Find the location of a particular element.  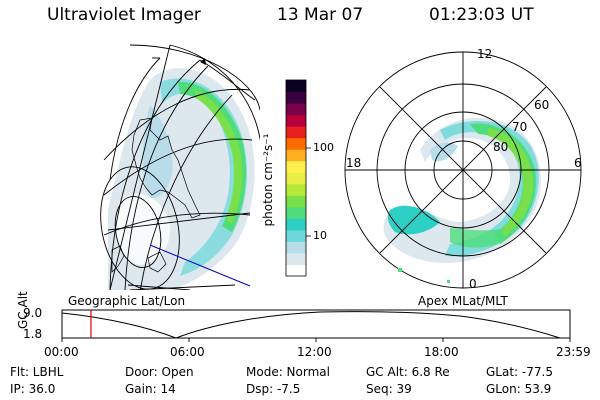

colorbar-unit-label: photon cm⁻²s⁻¹ is located at coordinates (268, 180).